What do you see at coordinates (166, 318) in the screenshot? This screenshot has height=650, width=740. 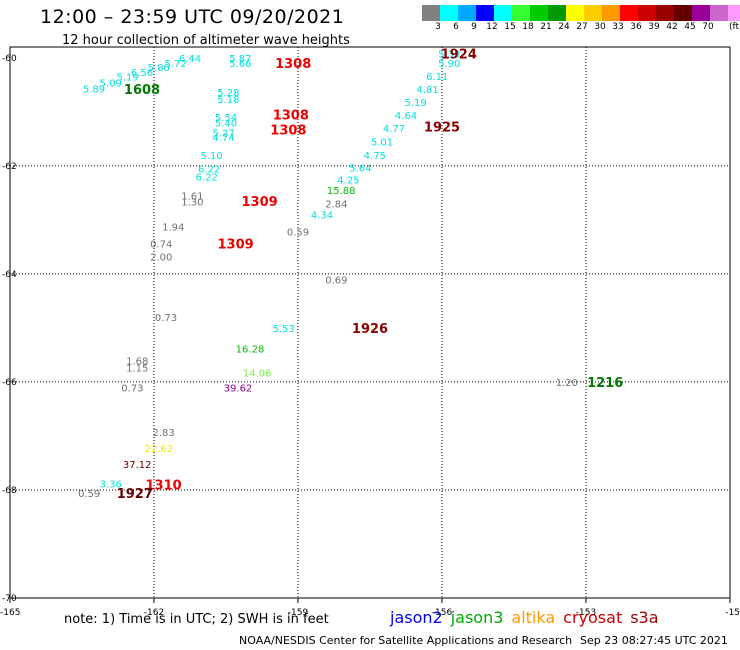 I see `wave-height-label: 0.73` at bounding box center [166, 318].